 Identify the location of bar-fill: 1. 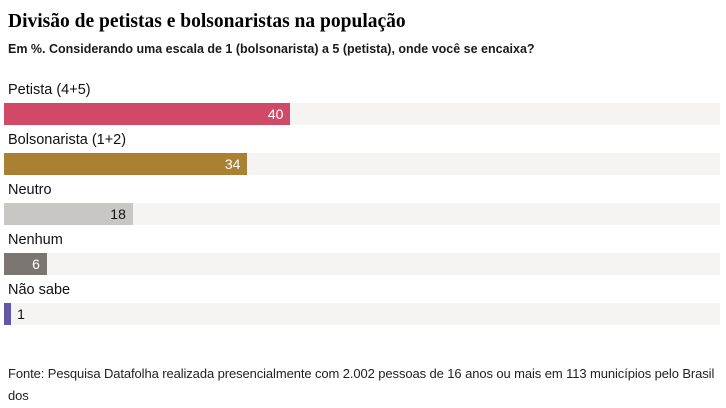
(14, 314).